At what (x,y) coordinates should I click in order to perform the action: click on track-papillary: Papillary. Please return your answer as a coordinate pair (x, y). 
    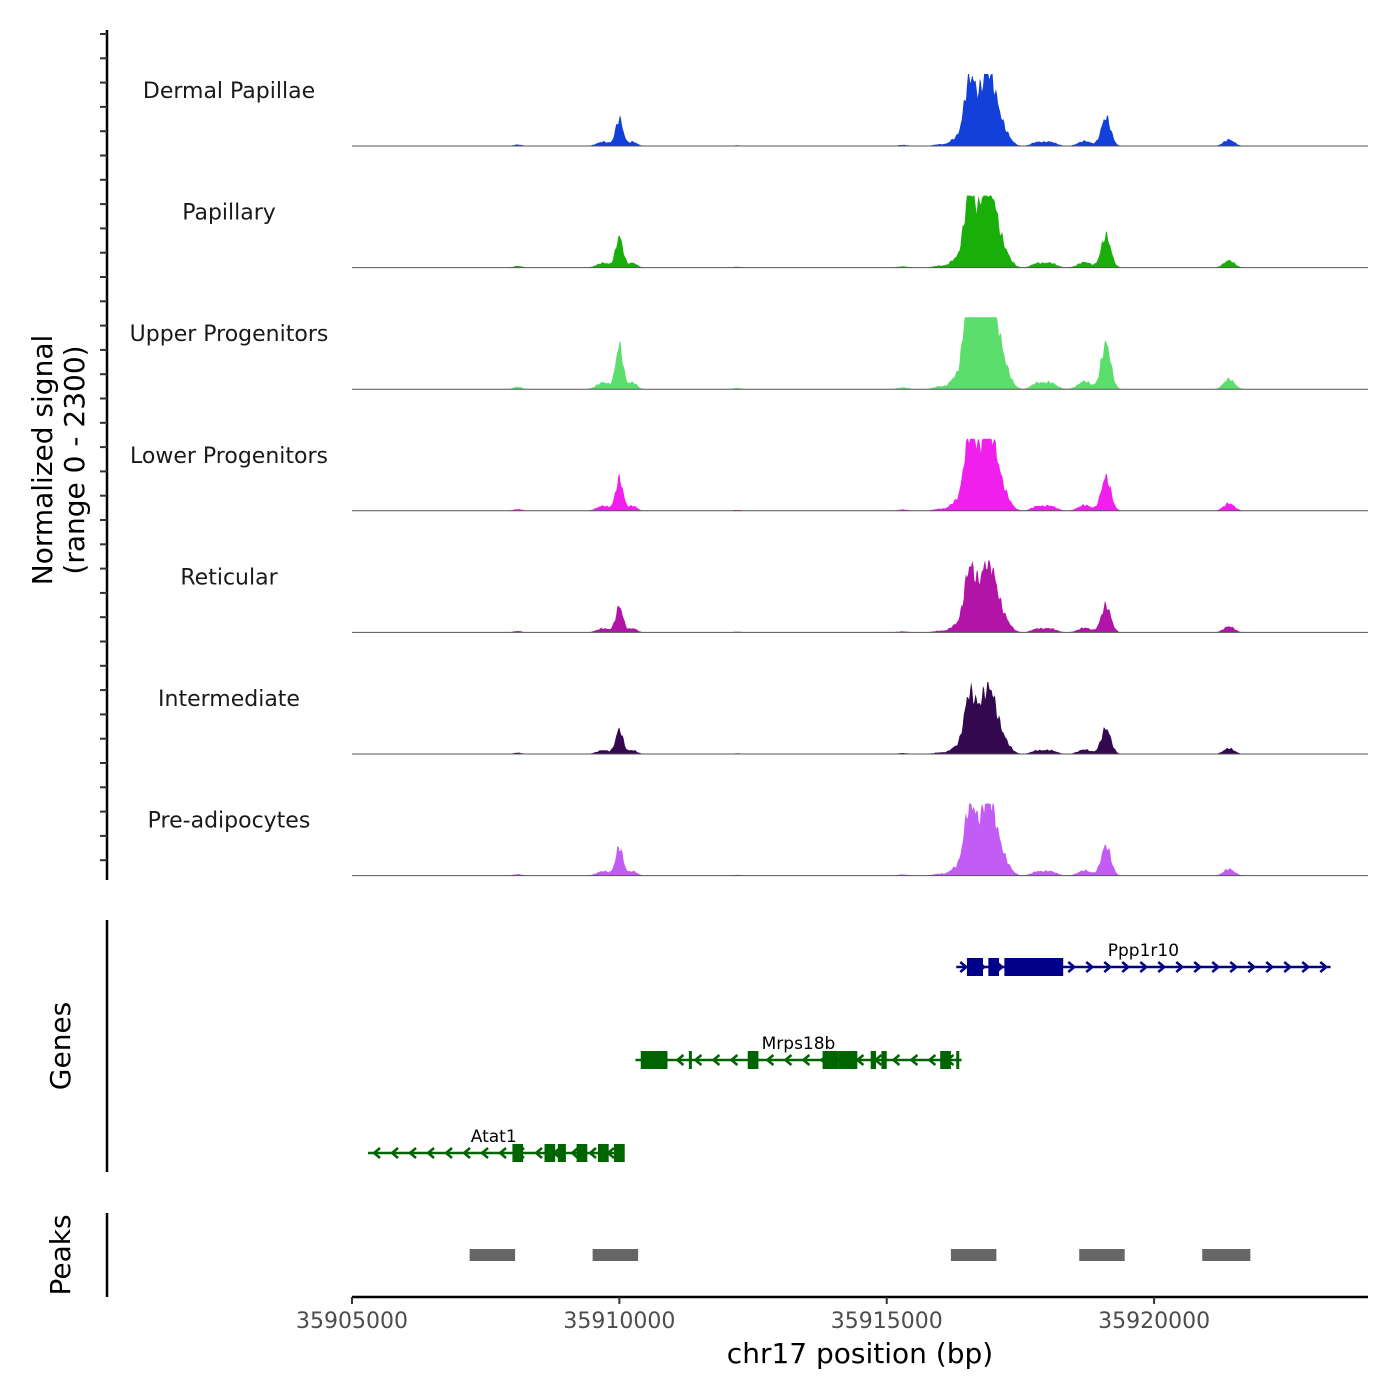
    Looking at the image, I should click on (775, 232).